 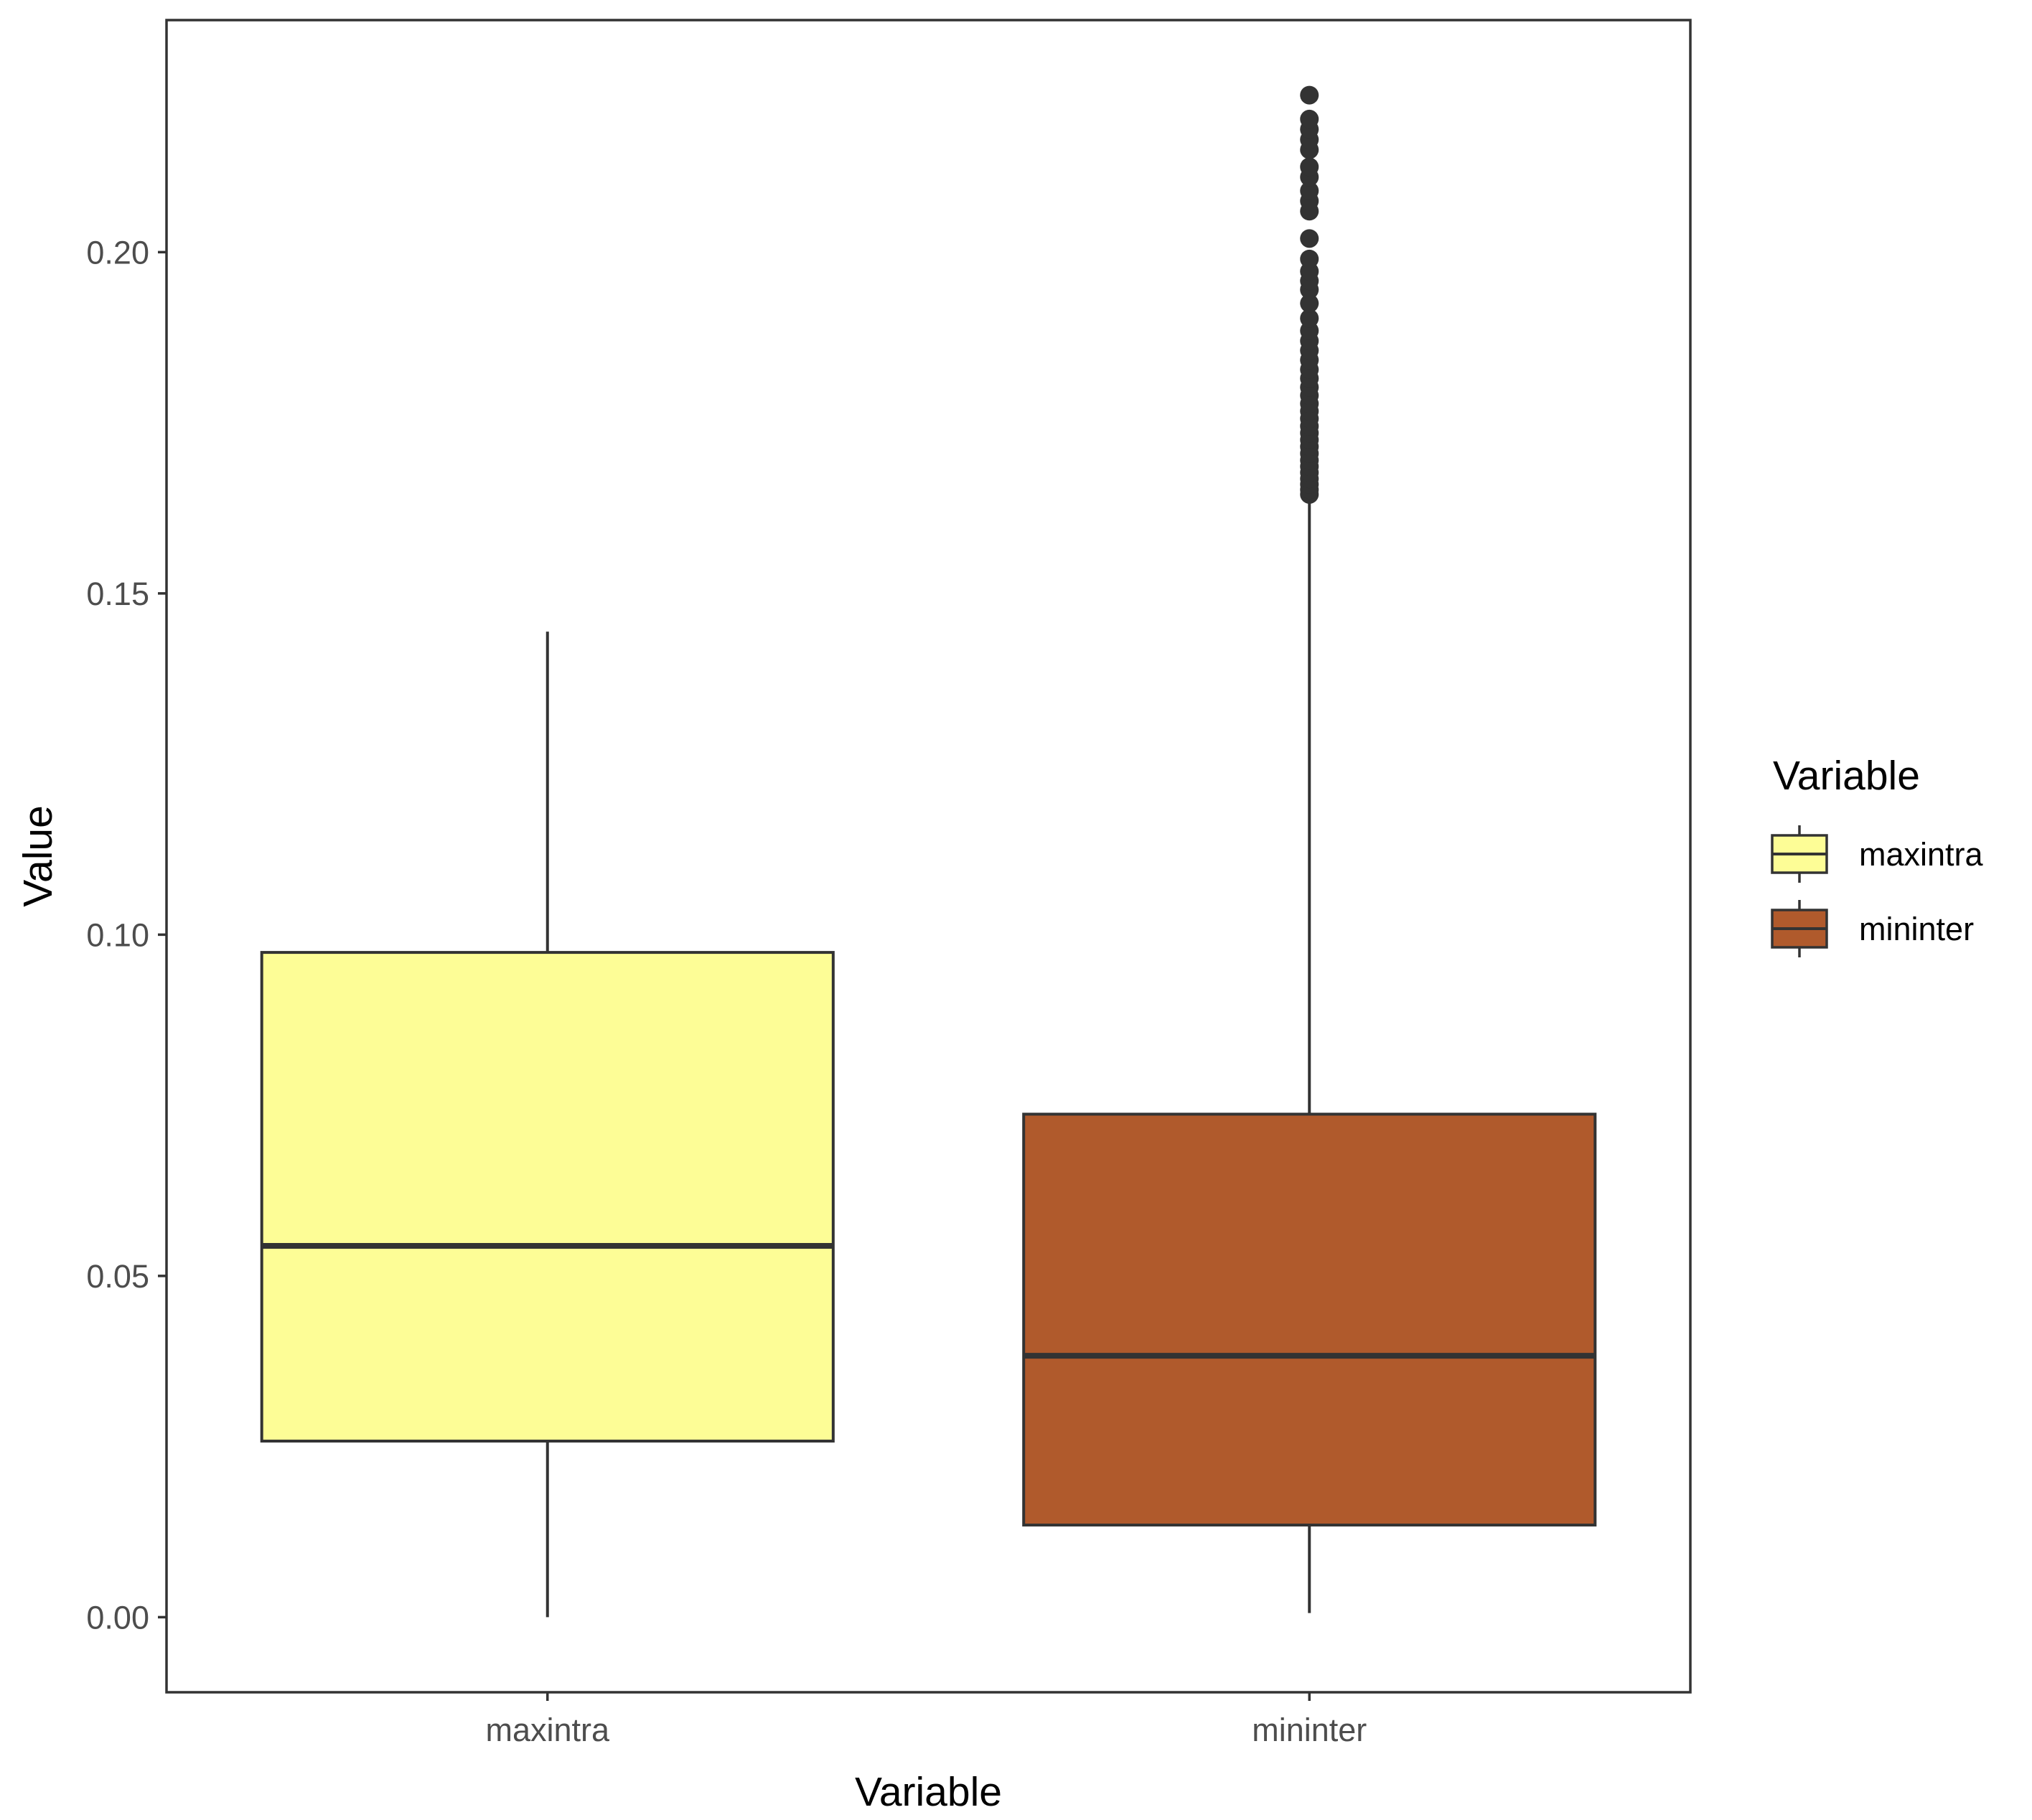 I want to click on legend-item-mininter: mininter, so click(x=1872, y=928).